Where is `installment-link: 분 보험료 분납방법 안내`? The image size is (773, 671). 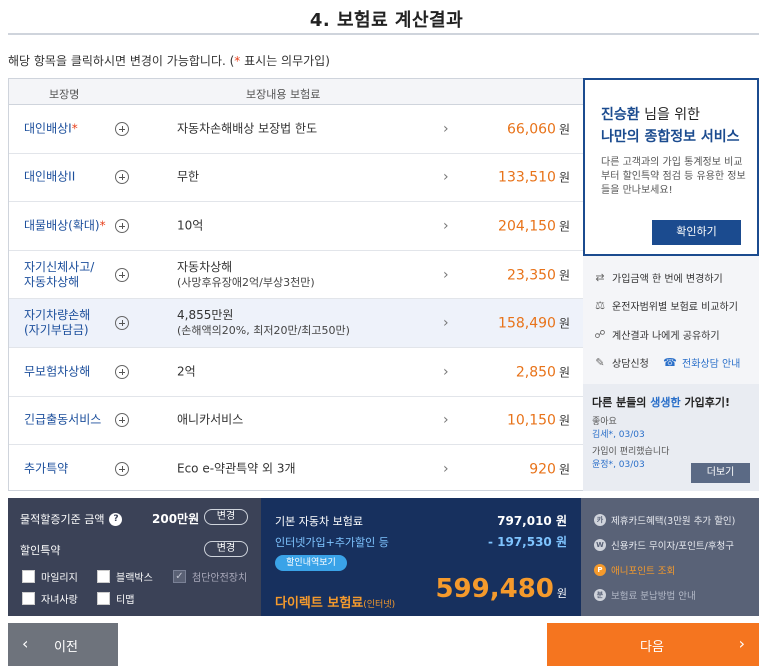 installment-link: 분 보험료 분납방법 안내 is located at coordinates (645, 595).